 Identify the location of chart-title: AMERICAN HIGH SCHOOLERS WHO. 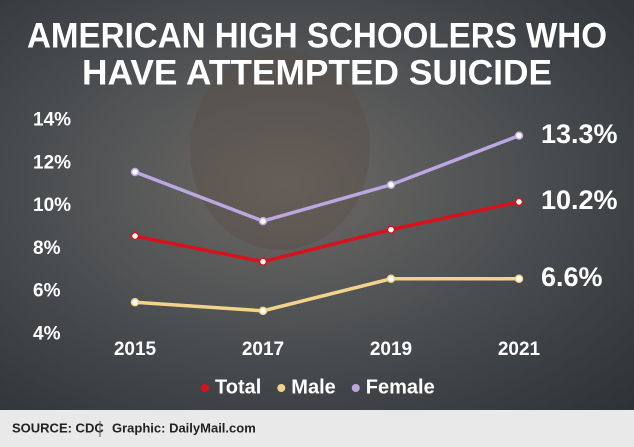
(317, 35).